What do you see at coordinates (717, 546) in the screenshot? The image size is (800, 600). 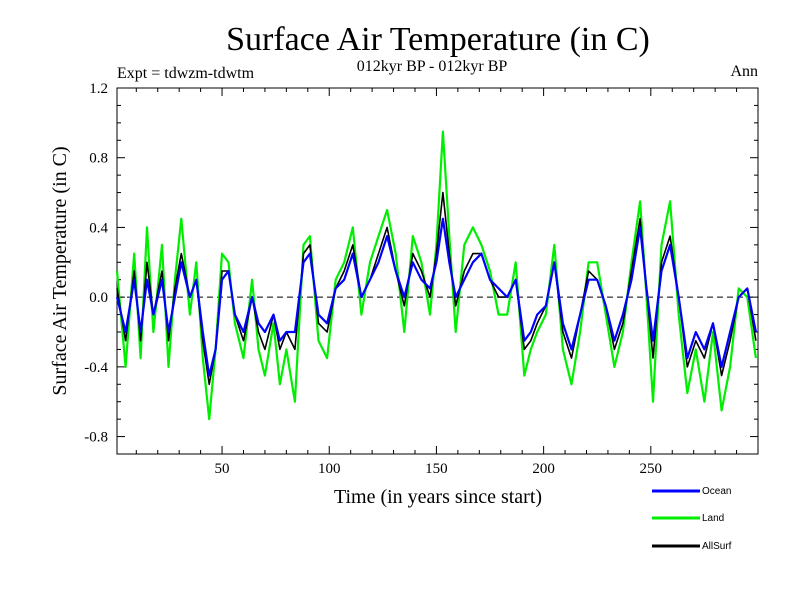 I see `legend-label-allsurf: AllSurf` at bounding box center [717, 546].